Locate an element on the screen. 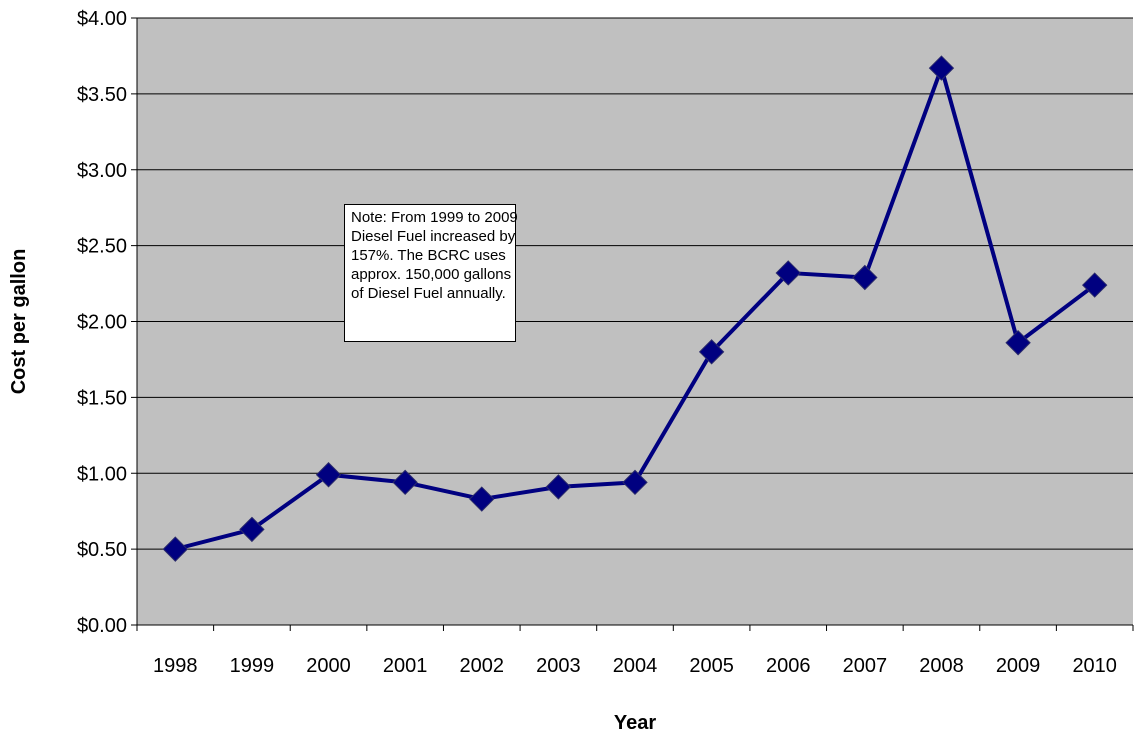 The height and width of the screenshot is (740, 1135). x-tick-label: 2005 is located at coordinates (711, 666).